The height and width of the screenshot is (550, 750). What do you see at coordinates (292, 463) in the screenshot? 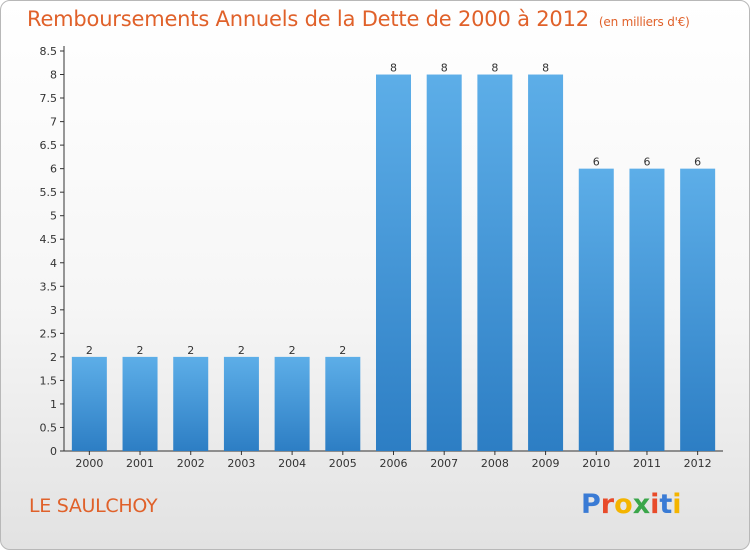
I see `x-tick-label: 2004` at bounding box center [292, 463].